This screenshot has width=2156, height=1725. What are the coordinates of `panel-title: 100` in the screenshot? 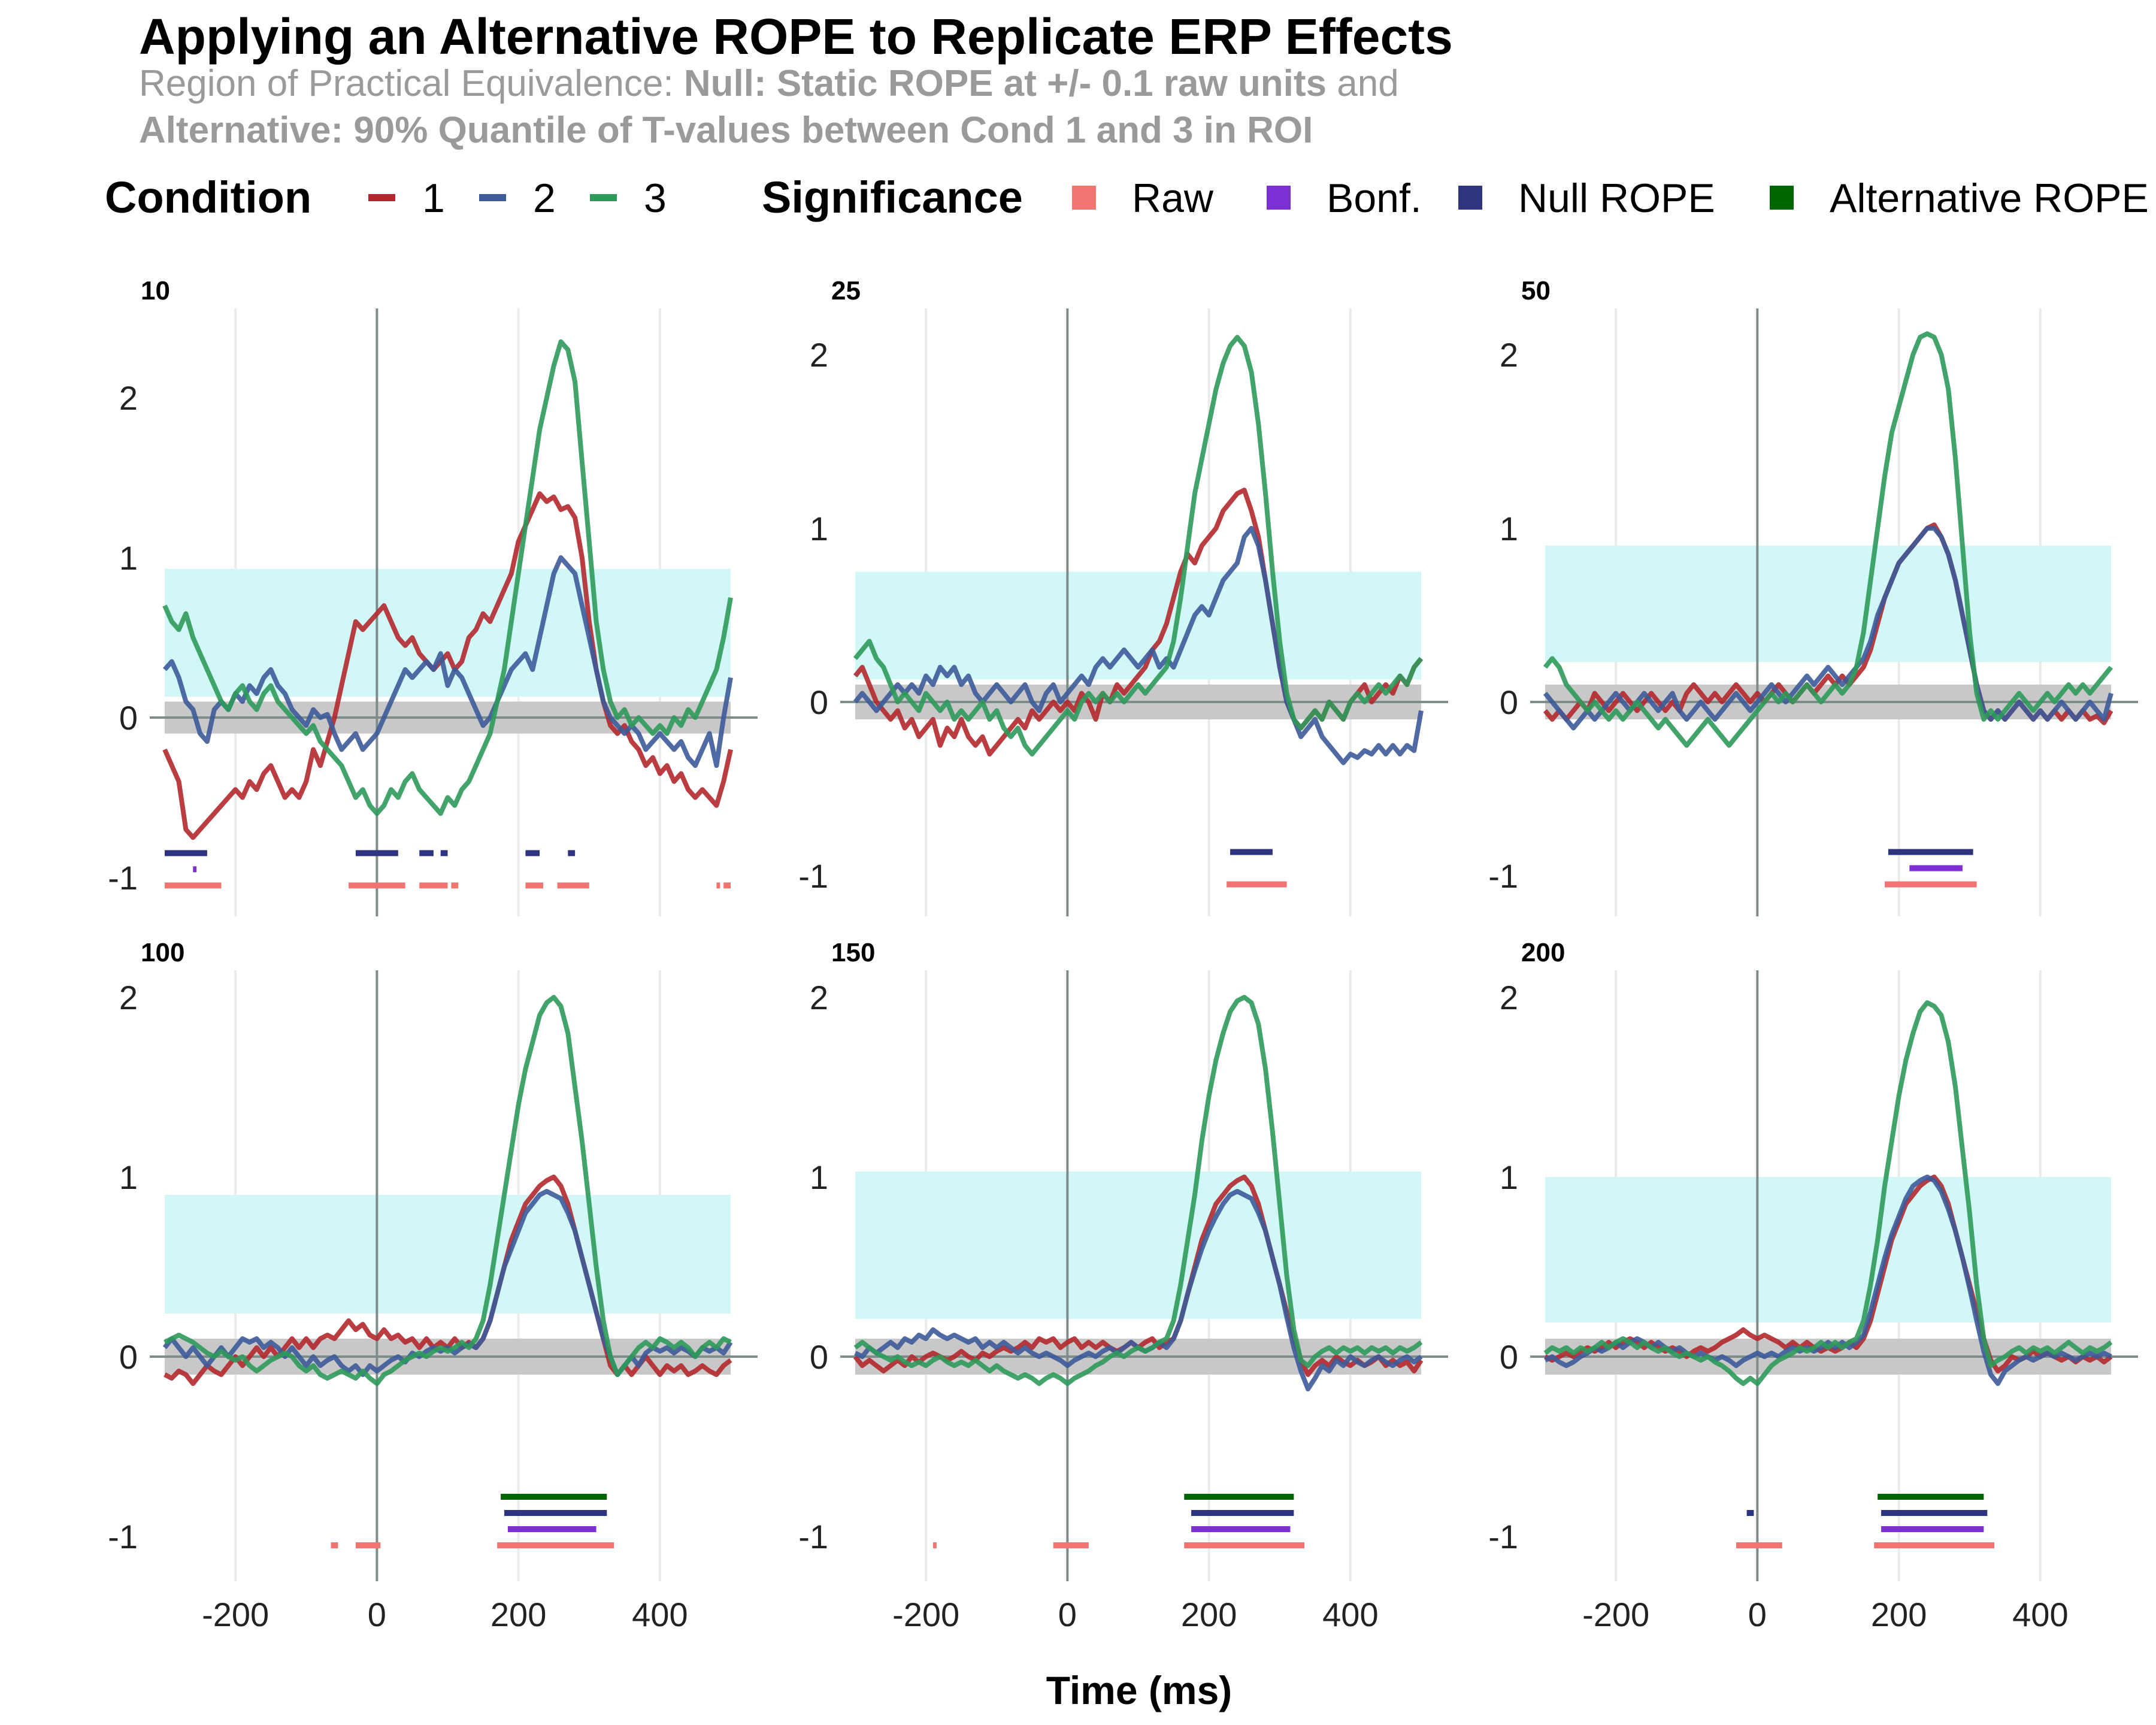 It's located at (162, 952).